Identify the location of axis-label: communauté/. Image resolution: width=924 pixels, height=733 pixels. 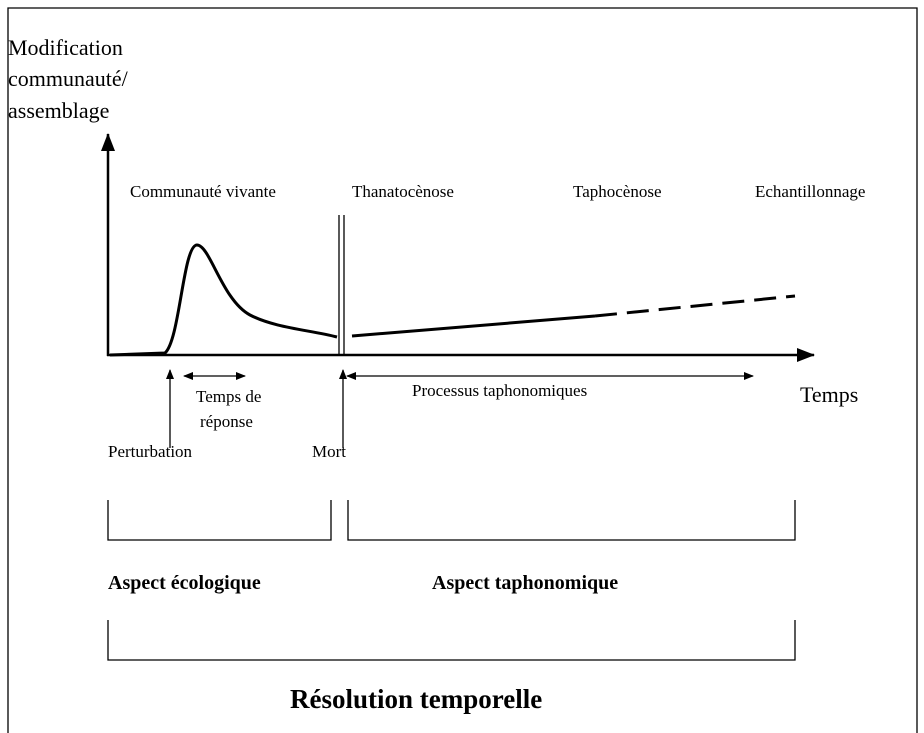
(68, 78).